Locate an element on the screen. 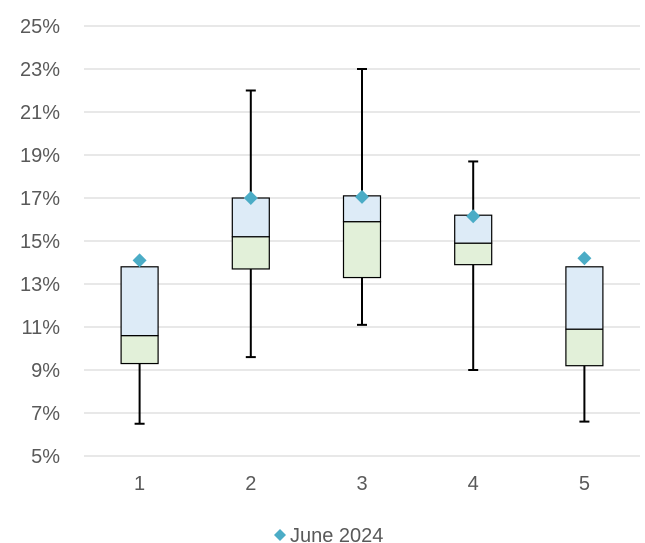 This screenshot has width=645, height=543. x-tick-label: 3 is located at coordinates (361, 484).